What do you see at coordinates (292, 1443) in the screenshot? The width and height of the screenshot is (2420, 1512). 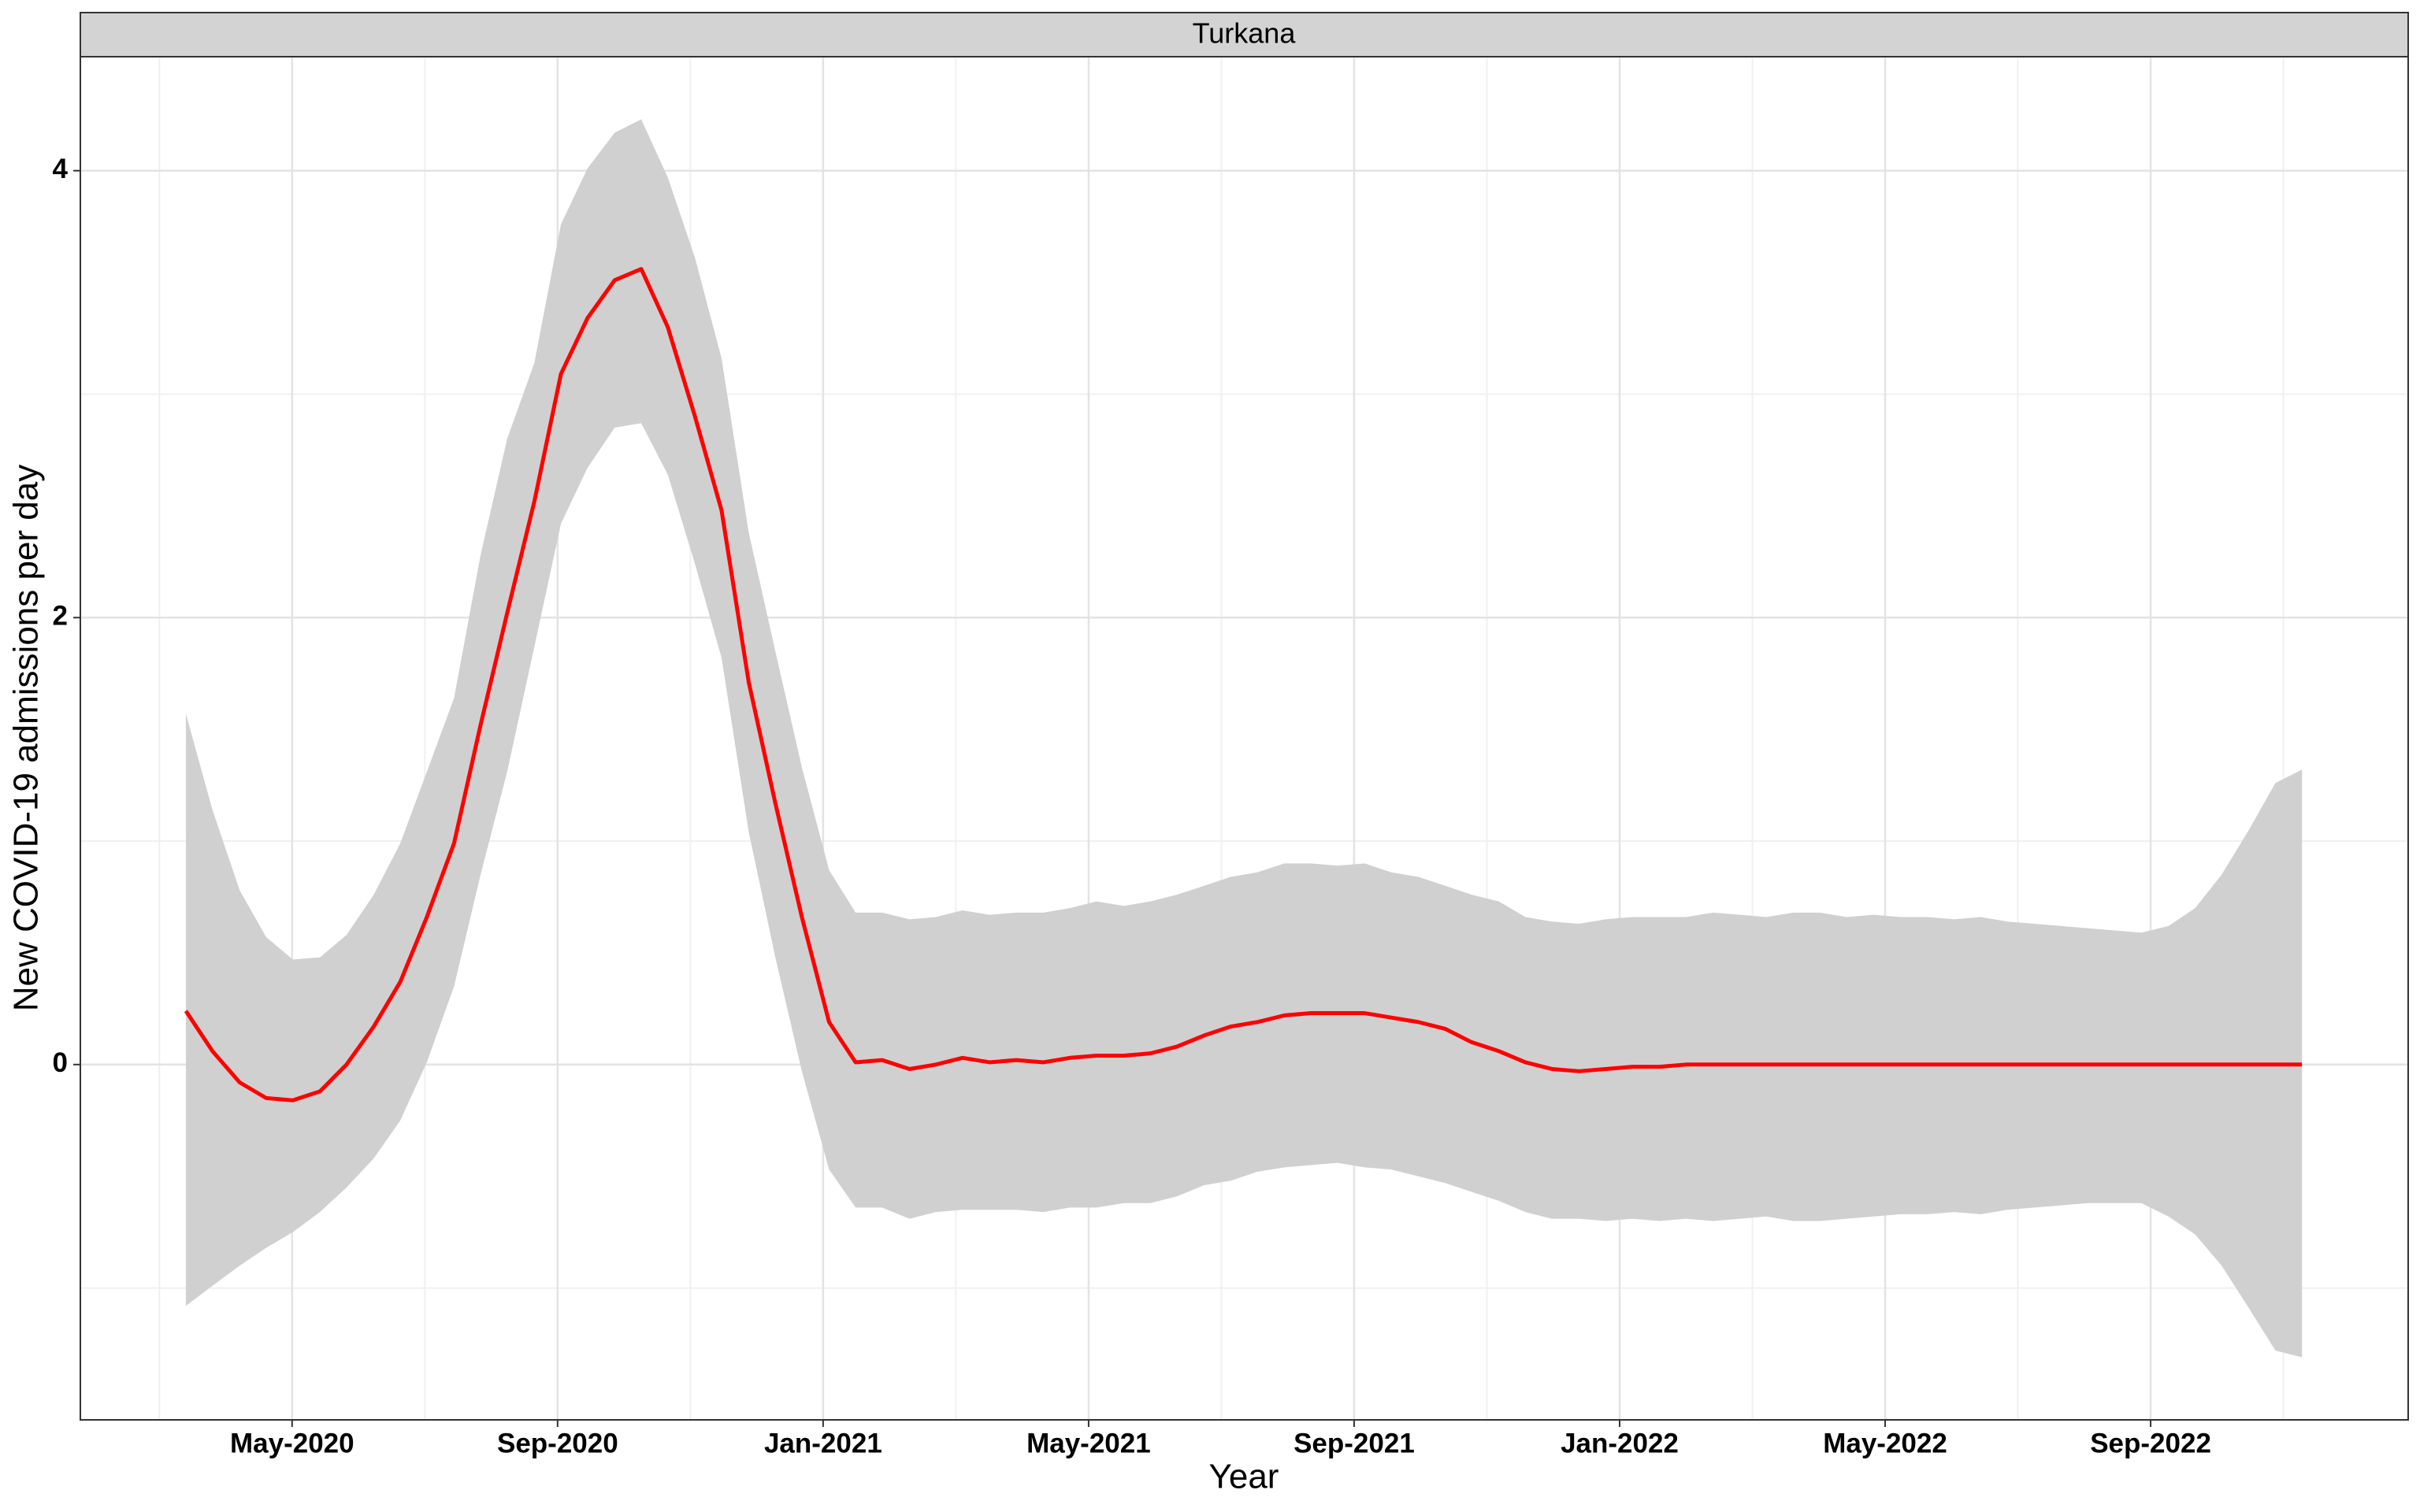 I see `x-tick-label: May-2020` at bounding box center [292, 1443].